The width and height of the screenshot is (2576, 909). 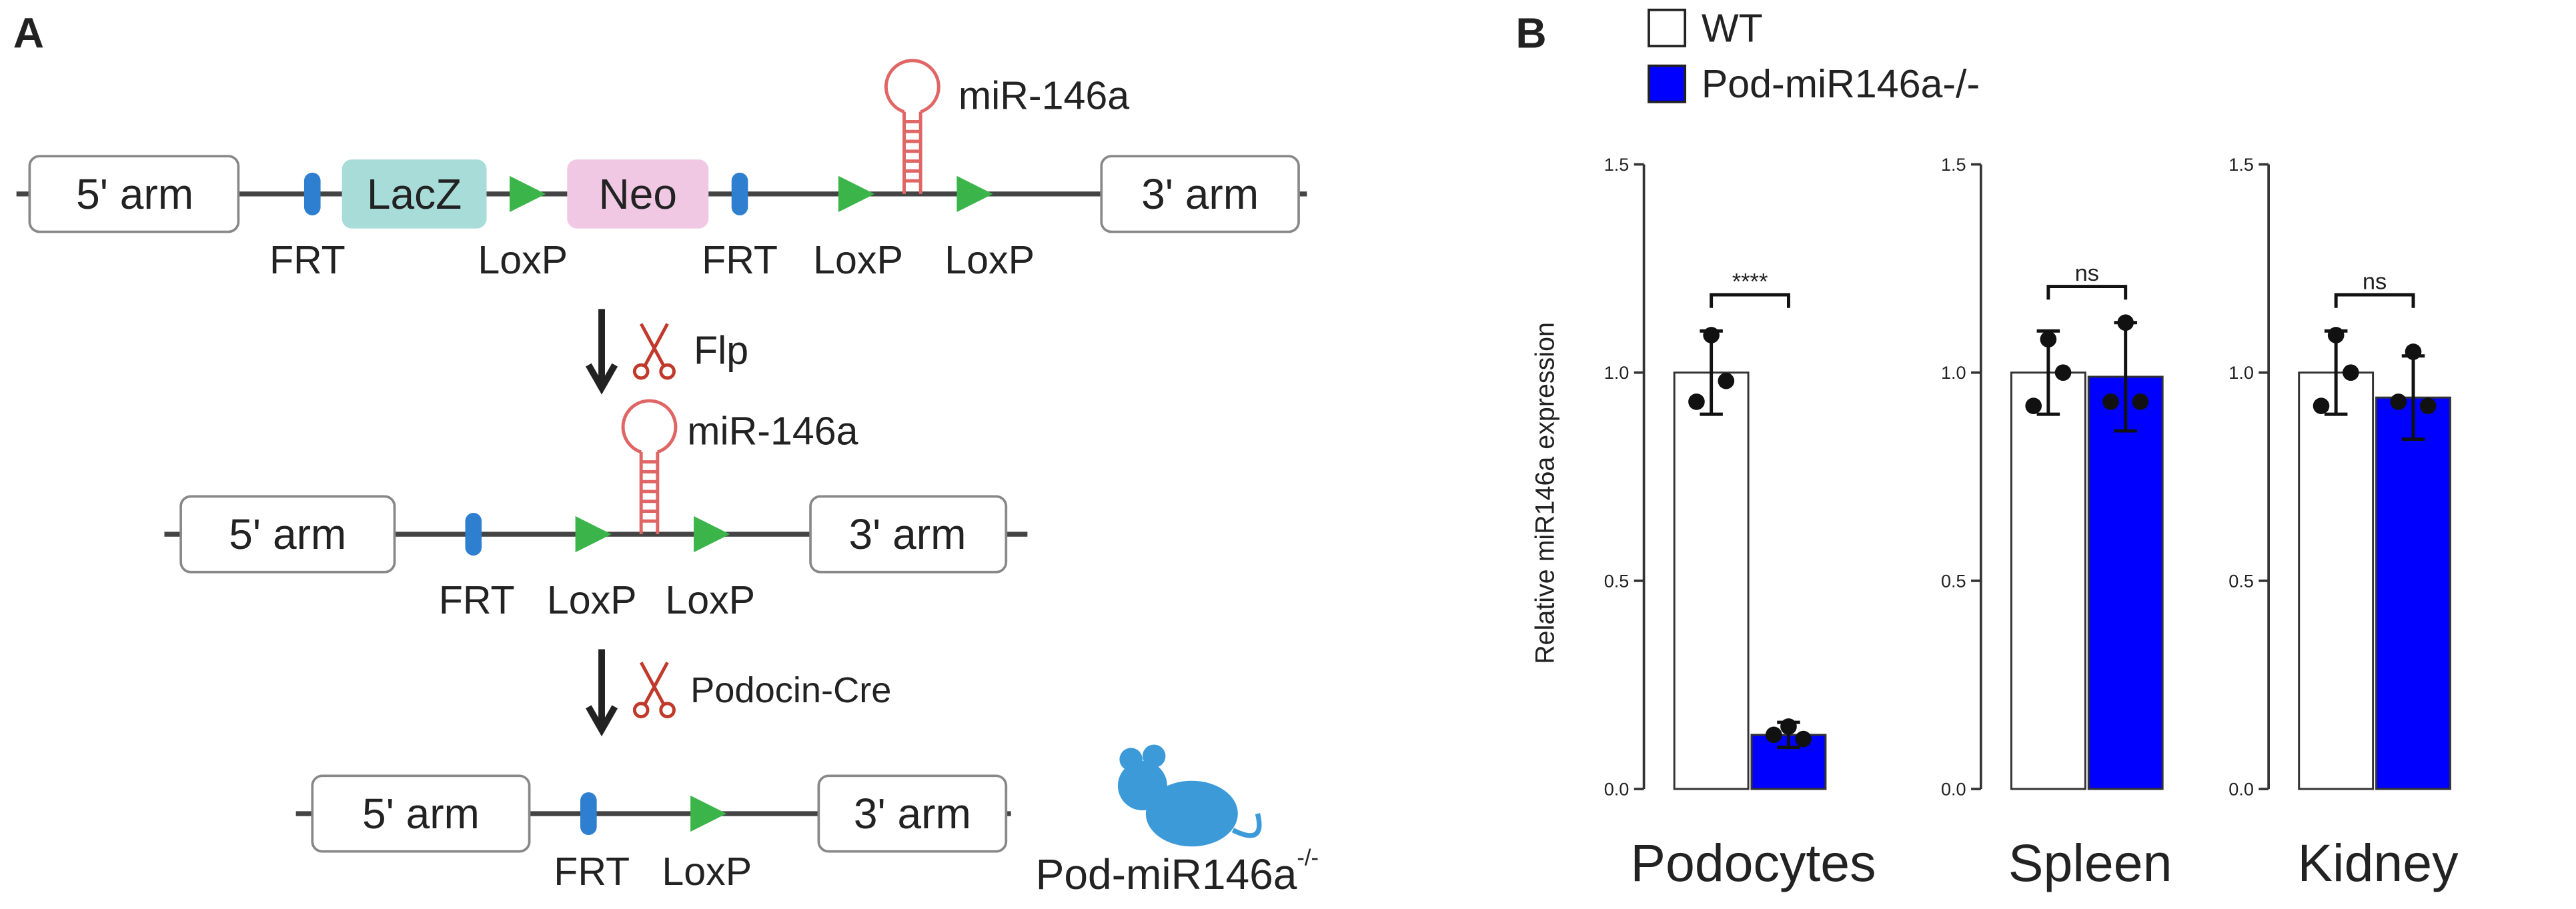 What do you see at coordinates (29, 33) in the screenshot?
I see `panel-label: A` at bounding box center [29, 33].